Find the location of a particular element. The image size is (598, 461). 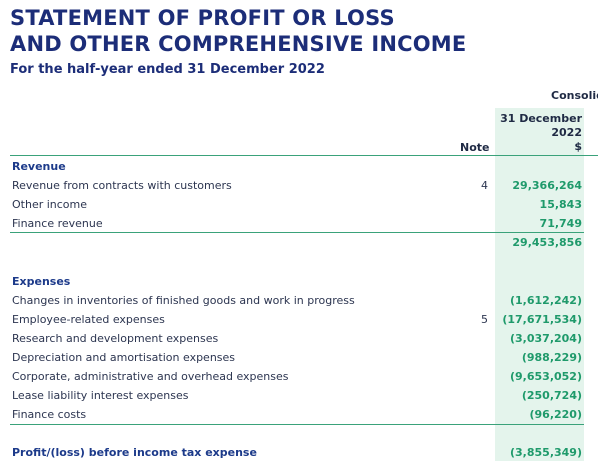

period-header: $ is located at coordinates (578, 146).